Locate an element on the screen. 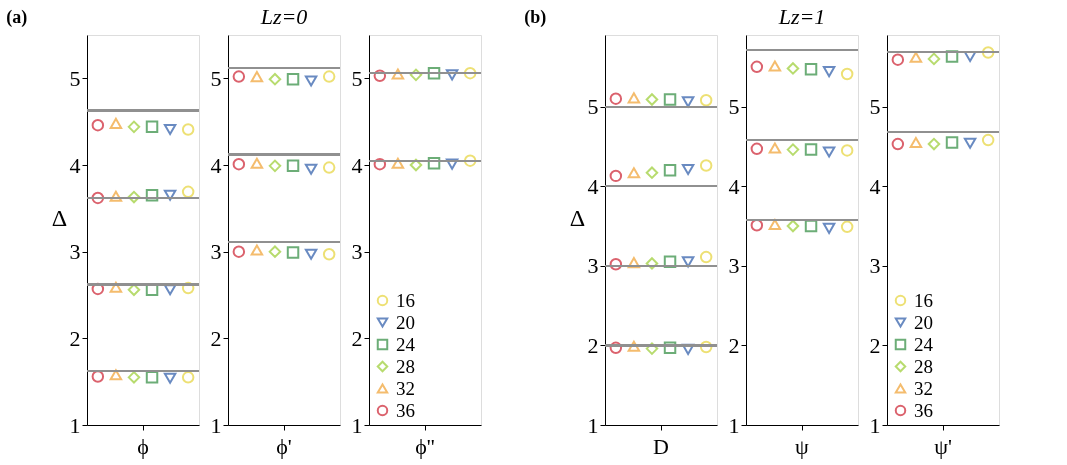 The image size is (1067, 465). chart-title: (b) is located at coordinates (535, 17).